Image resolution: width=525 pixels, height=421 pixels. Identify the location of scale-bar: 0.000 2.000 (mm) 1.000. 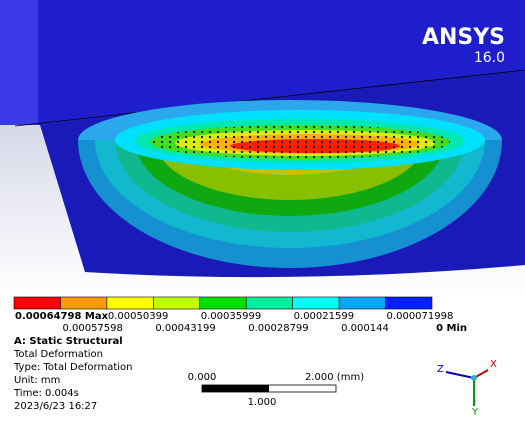
(276, 390).